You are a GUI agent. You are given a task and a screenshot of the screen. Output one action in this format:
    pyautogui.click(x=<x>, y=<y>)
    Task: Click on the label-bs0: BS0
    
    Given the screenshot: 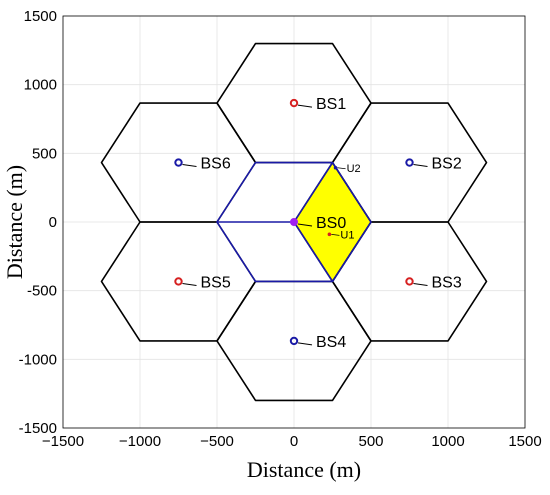 What is the action you would take?
    pyautogui.click(x=331, y=223)
    